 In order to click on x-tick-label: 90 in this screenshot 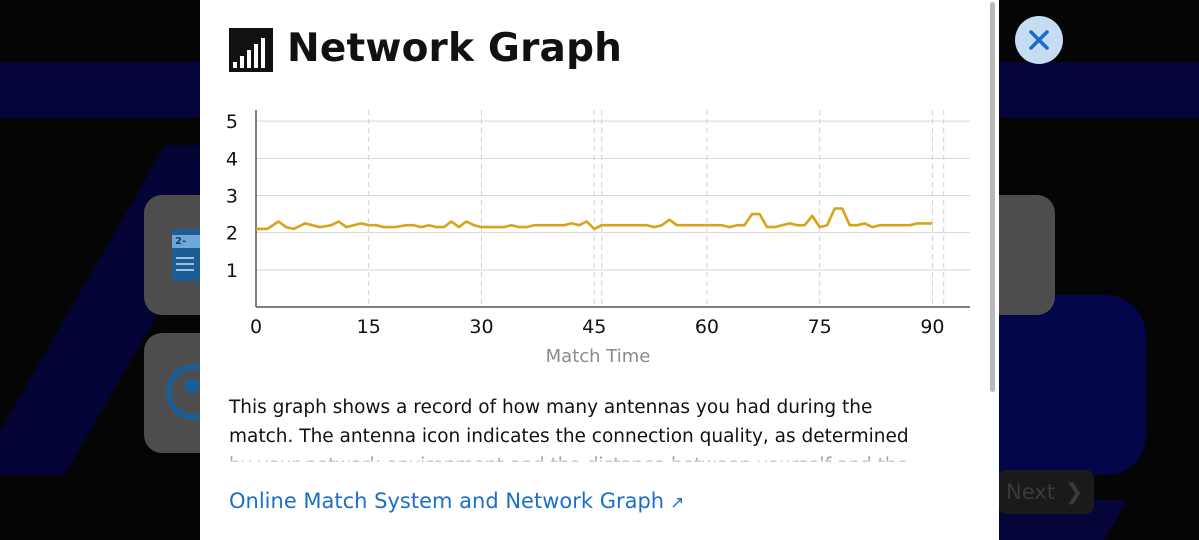, I will do `click(932, 327)`.